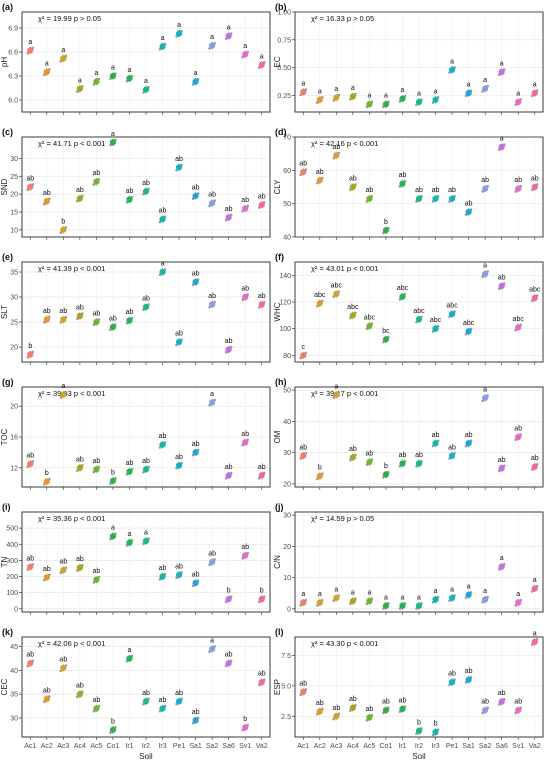 This screenshot has height=767, width=550. Describe the element at coordinates (12, 561) in the screenshot. I see `y-tick-label: 300` at that location.